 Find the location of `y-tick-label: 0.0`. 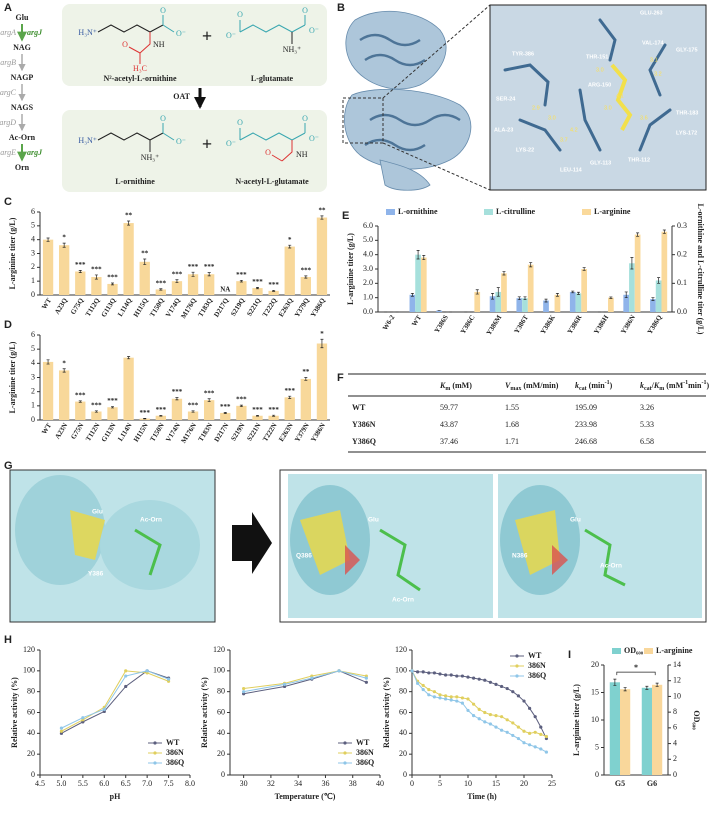

y-tick-label: 0.0 is located at coordinates (682, 311).